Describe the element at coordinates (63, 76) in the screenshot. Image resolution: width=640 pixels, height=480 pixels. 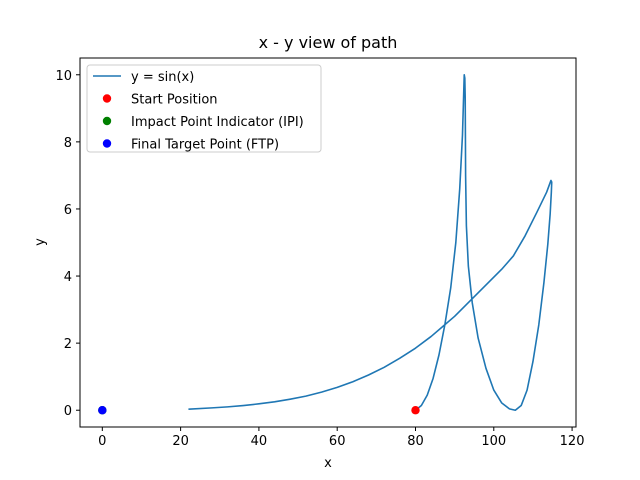
I see `y-tick-label: 10` at that location.